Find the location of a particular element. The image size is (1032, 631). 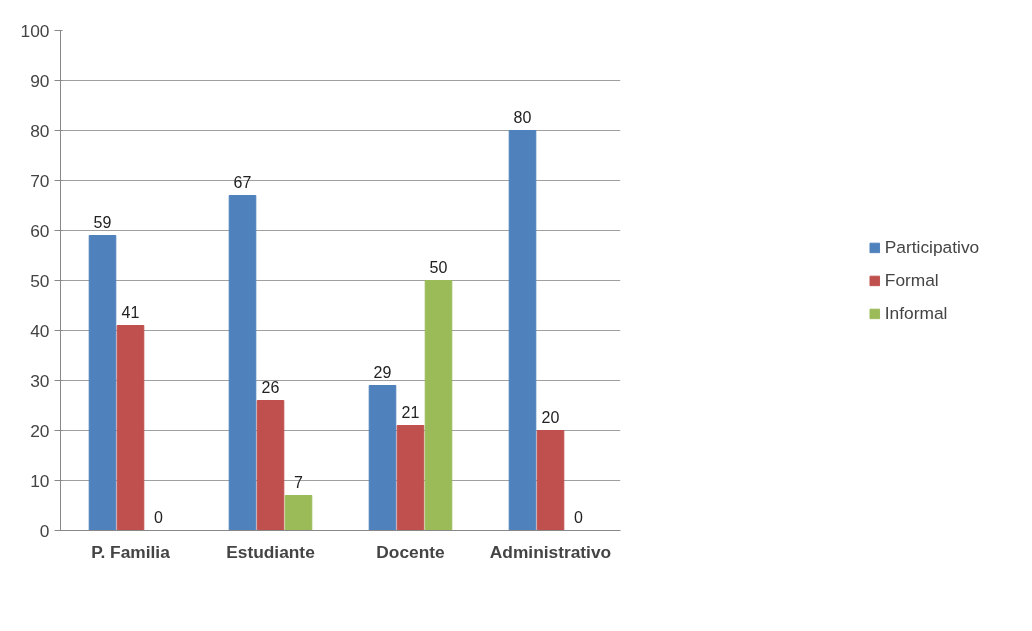

data-label: 50 is located at coordinates (438, 267).